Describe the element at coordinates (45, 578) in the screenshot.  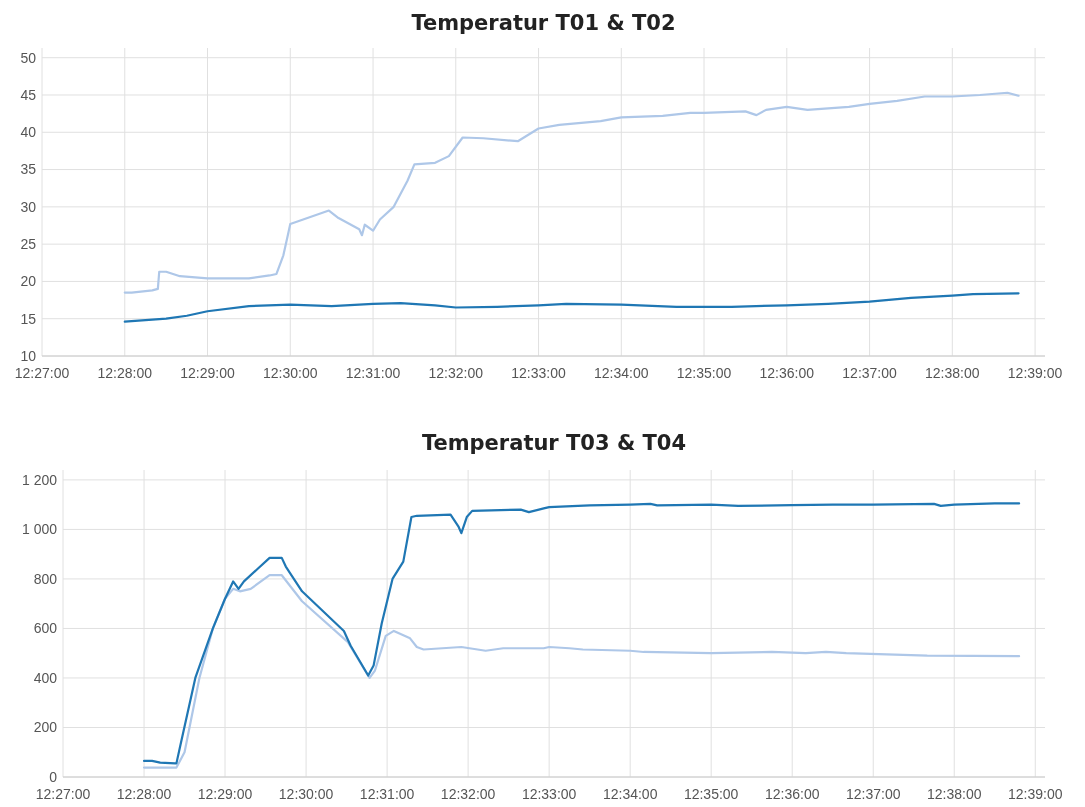
I see `y-tick-label: 800` at that location.